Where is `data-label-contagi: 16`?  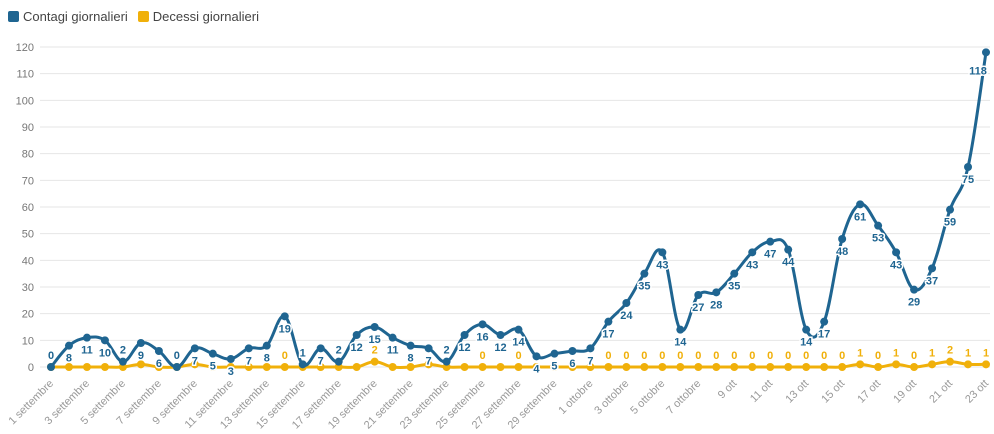
data-label-contagi: 16 is located at coordinates (482, 337).